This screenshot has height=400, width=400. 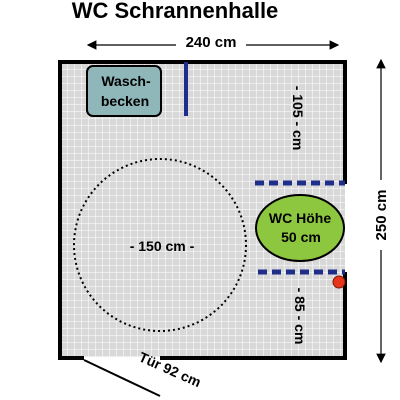 I want to click on wall-gap-bottom-label: - 85 - cm, so click(x=300, y=316).